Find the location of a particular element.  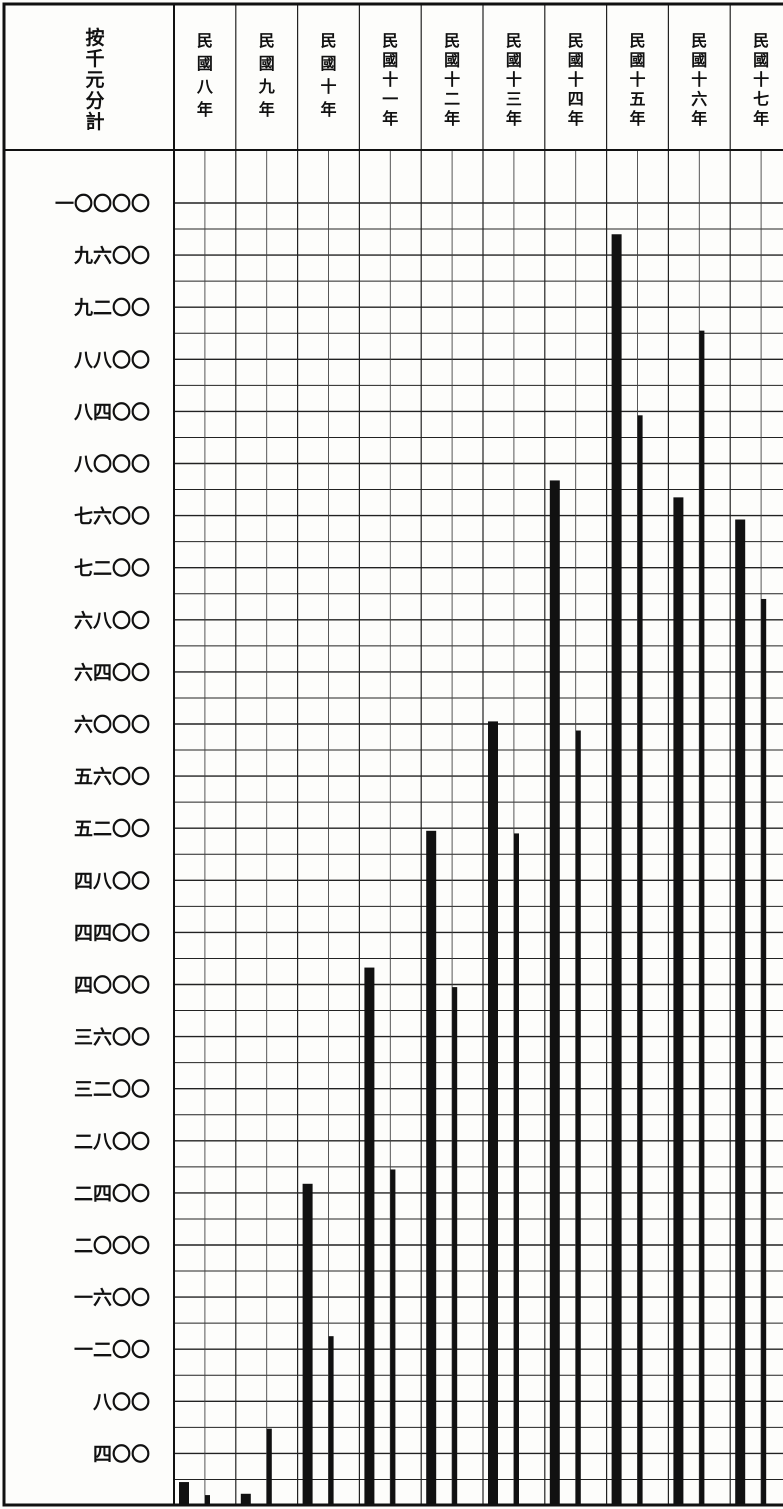

svg-text: 五 is located at coordinates (637, 99).